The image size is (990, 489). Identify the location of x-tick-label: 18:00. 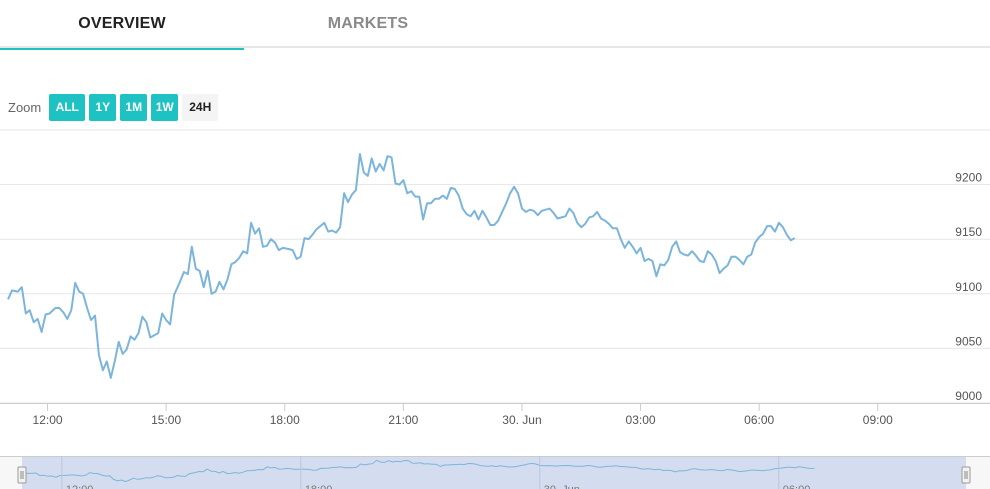
(285, 420).